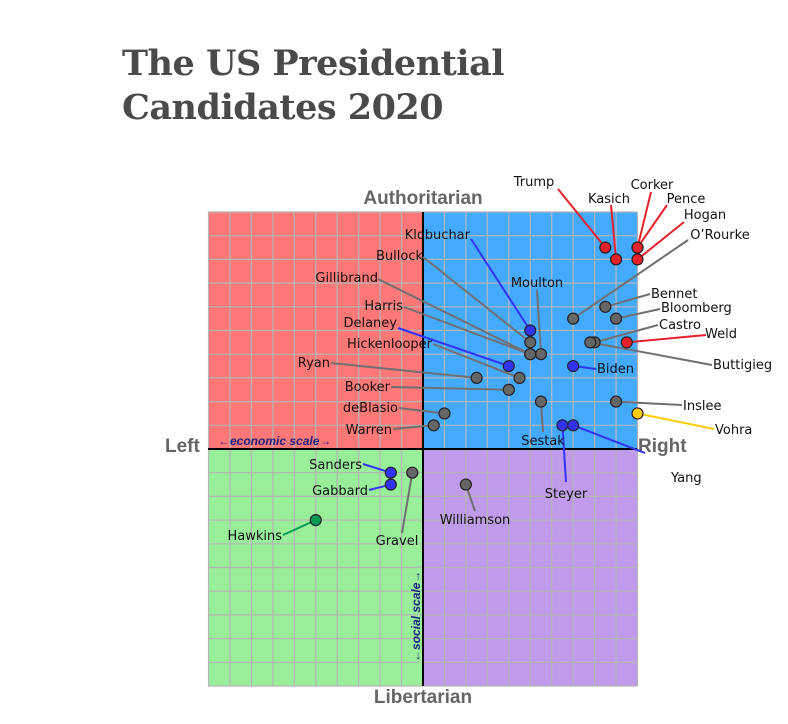 The height and width of the screenshot is (724, 788). Describe the element at coordinates (541, 354) in the screenshot. I see `point-moulton` at that location.